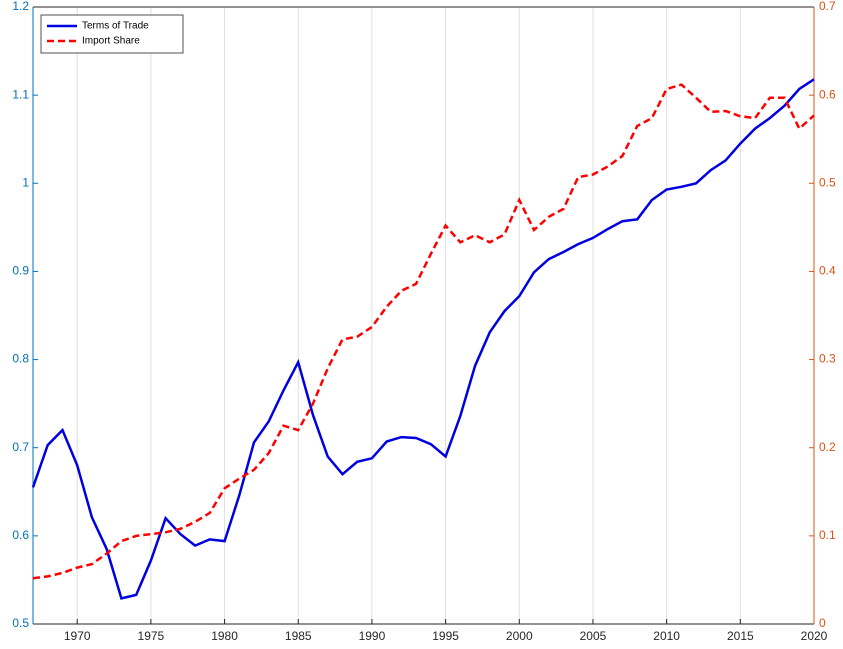 The image size is (843, 649). I want to click on x-tick-label: 1970, so click(77, 636).